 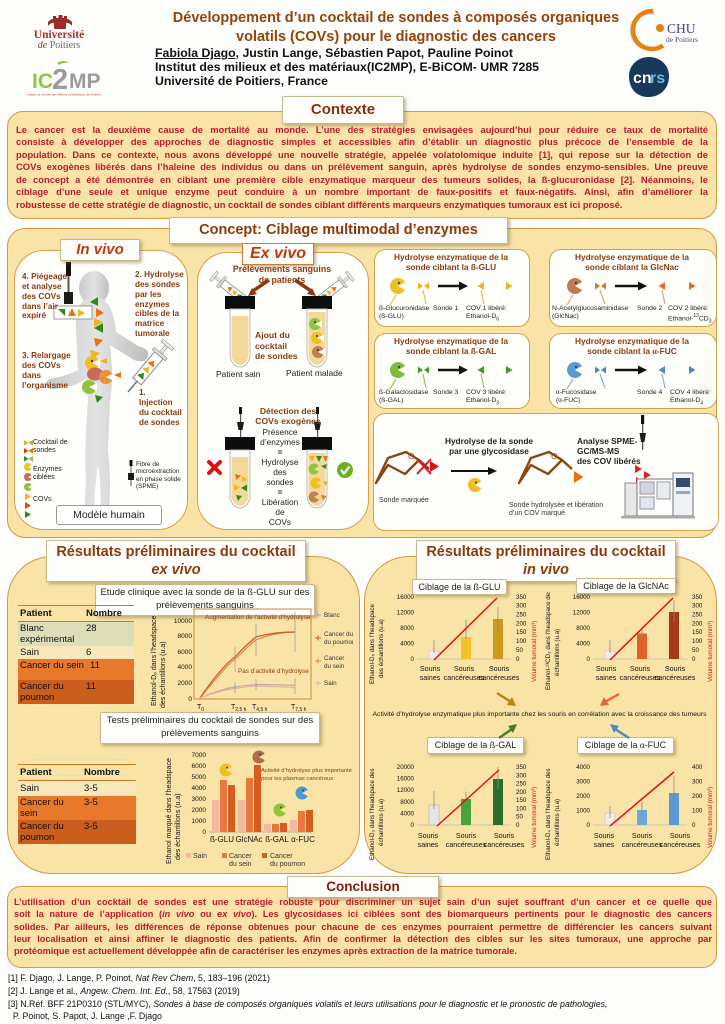 What do you see at coordinates (273, 671) in the screenshot?
I see `svg-text: Pas d’activité d’hydrolyse` at bounding box center [273, 671].